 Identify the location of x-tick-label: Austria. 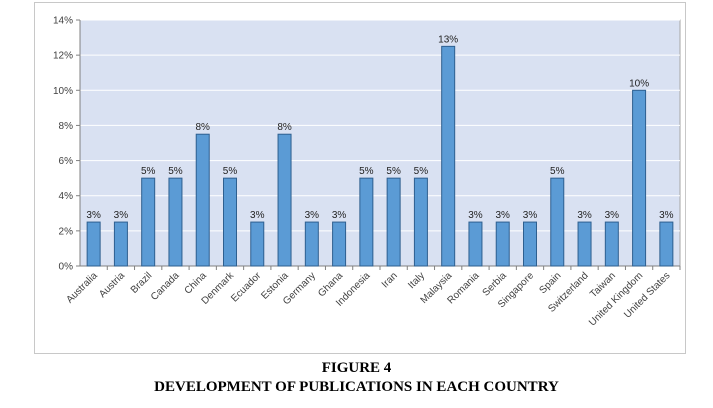
(112, 285).